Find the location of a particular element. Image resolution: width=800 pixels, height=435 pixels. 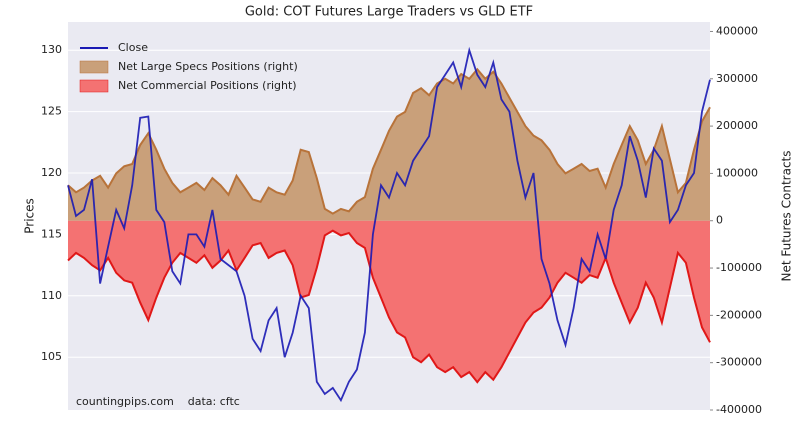

y2-axis-label: Net Futures Contracts is located at coordinates (787, 215).